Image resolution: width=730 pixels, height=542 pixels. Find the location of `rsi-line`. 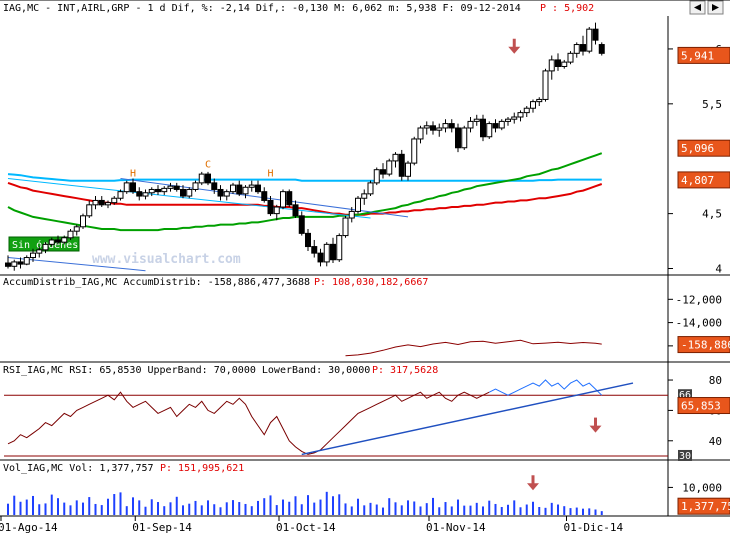

rsi-line is located at coordinates (248, 423).